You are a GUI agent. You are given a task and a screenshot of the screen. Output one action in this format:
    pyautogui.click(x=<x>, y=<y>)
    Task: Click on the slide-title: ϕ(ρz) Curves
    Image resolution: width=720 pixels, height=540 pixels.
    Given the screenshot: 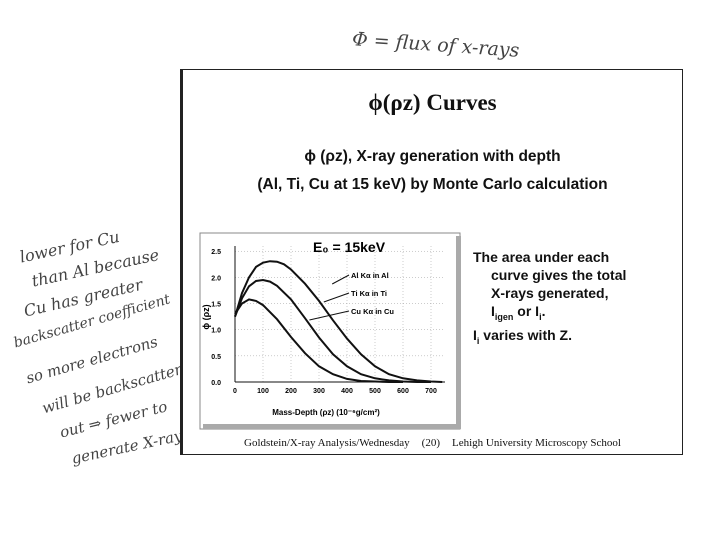 What is the action you would take?
    pyautogui.click(x=432, y=102)
    